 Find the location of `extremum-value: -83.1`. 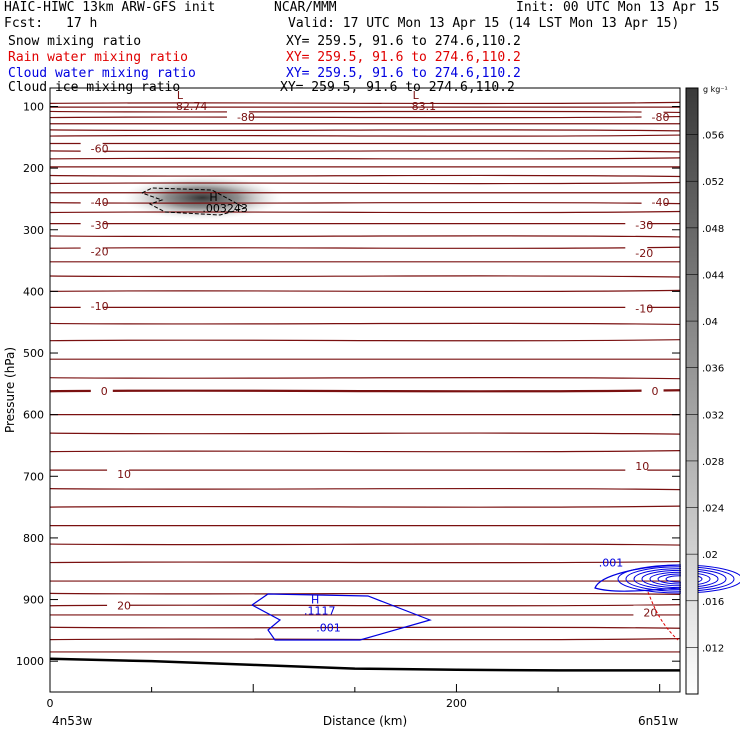

extremum-value: -83.1 is located at coordinates (422, 106).